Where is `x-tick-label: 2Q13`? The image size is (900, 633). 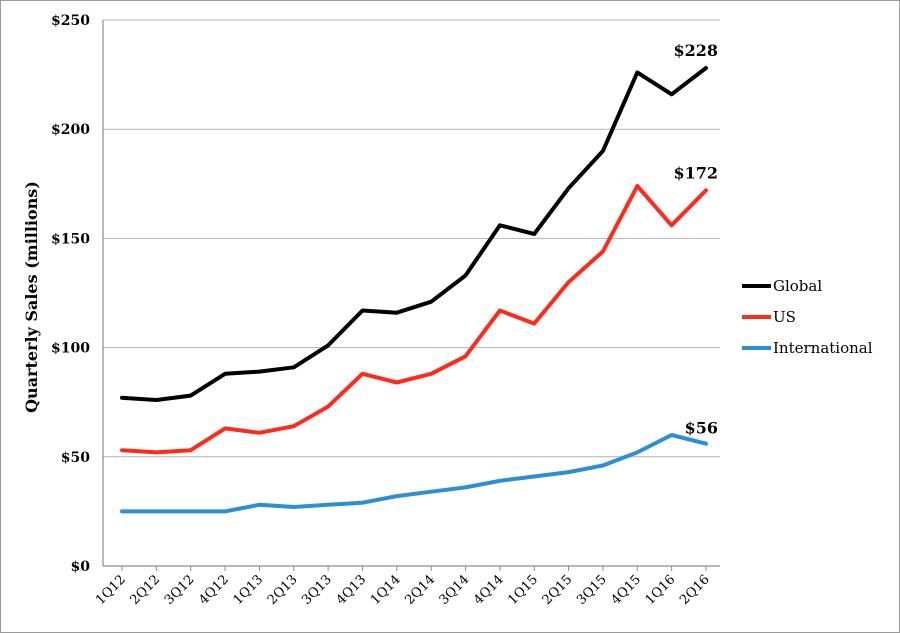 x-tick-label: 2Q13 is located at coordinates (283, 590).